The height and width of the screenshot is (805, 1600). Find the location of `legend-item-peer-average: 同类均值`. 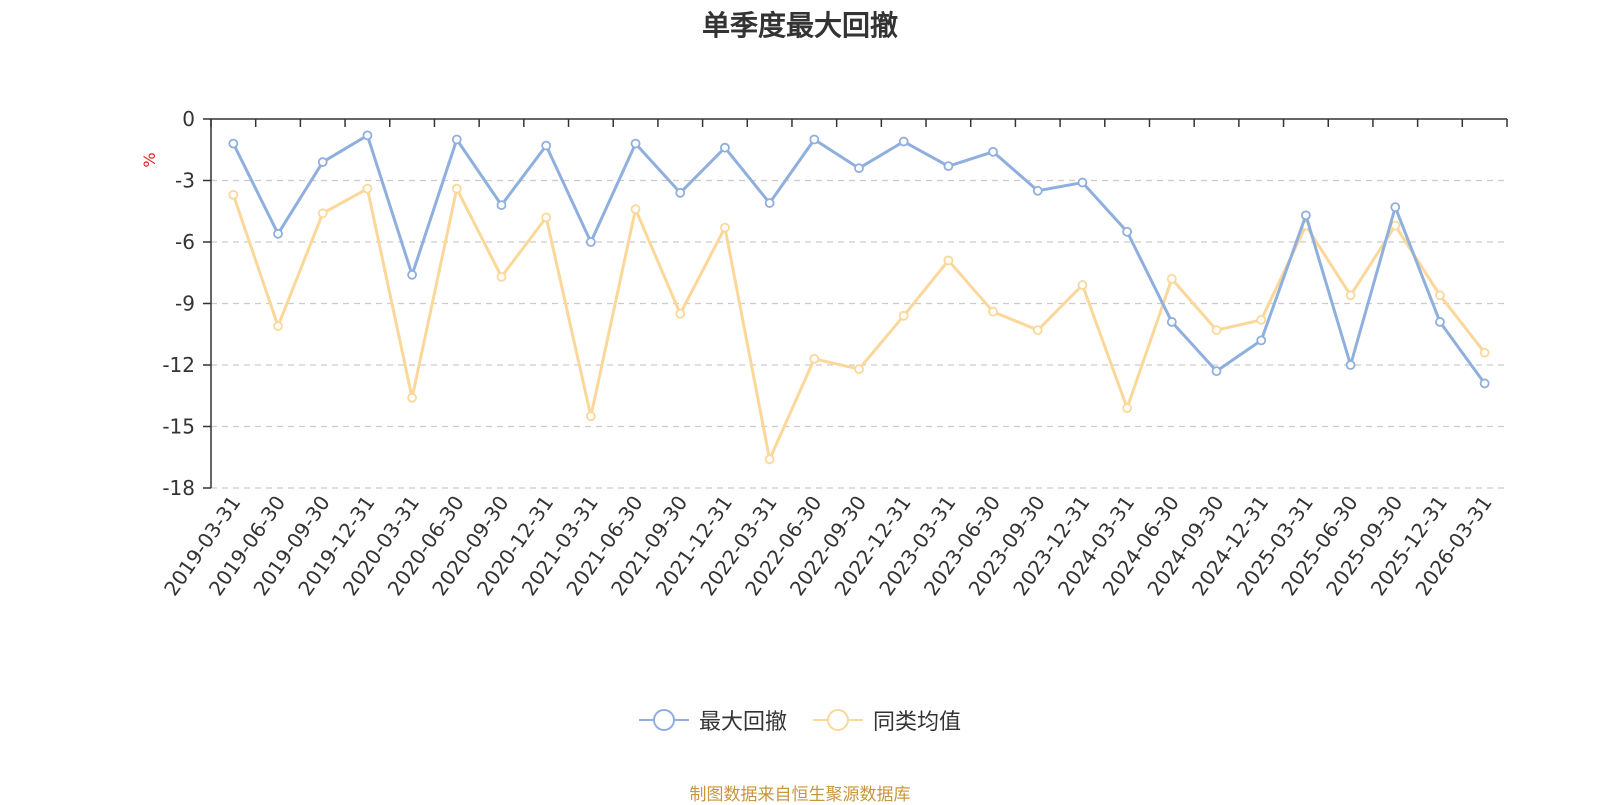

legend-item-peer-average: 同类均值 is located at coordinates (887, 720).